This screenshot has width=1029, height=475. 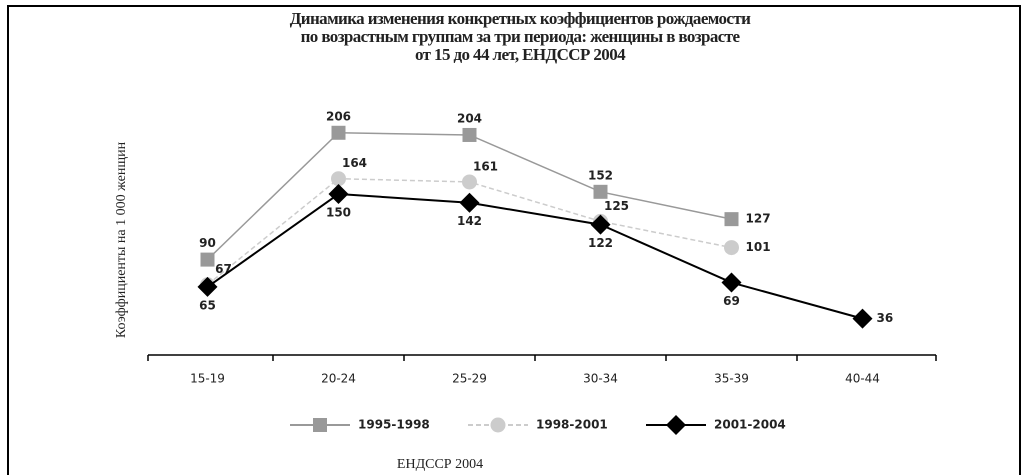 What do you see at coordinates (862, 379) in the screenshot?
I see `x-tick-label: 40-44` at bounding box center [862, 379].